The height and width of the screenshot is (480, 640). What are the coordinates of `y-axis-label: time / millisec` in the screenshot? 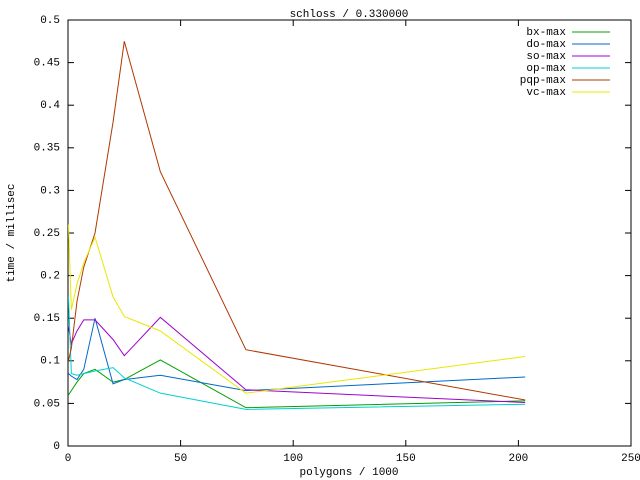 It's located at (12, 232).